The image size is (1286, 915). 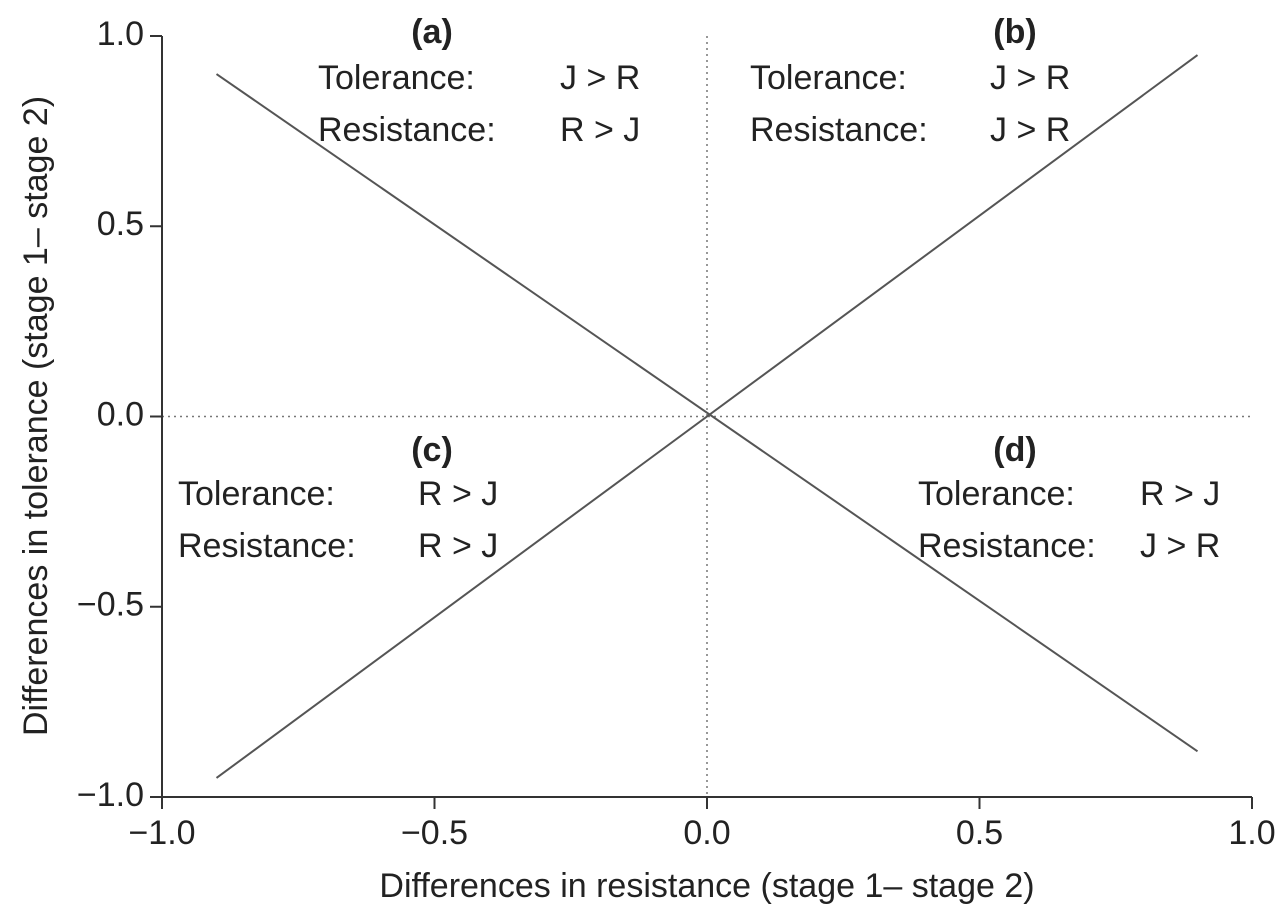 What do you see at coordinates (161, 833) in the screenshot?
I see `x-tick-label: −1.0` at bounding box center [161, 833].